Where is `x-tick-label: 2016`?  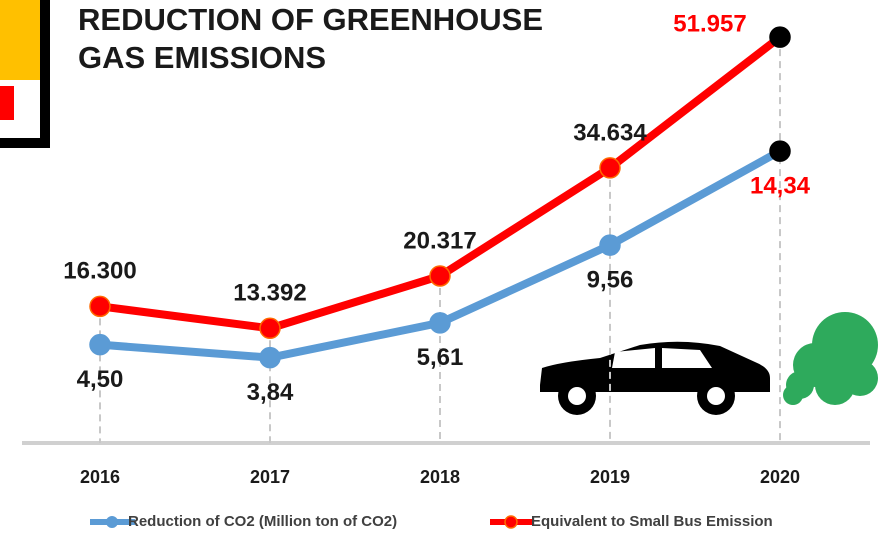 x-tick-label: 2016 is located at coordinates (100, 477).